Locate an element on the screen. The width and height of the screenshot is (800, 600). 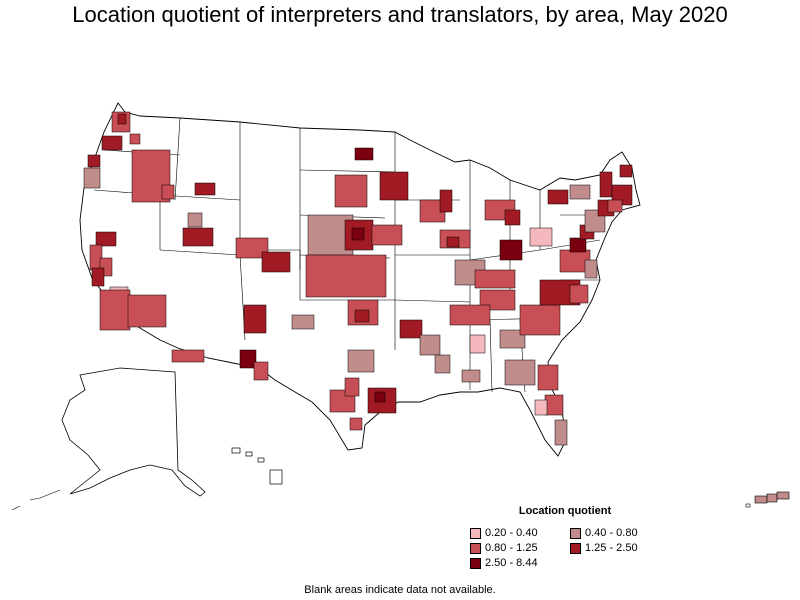
area-chicago-core is located at coordinates (453, 242).